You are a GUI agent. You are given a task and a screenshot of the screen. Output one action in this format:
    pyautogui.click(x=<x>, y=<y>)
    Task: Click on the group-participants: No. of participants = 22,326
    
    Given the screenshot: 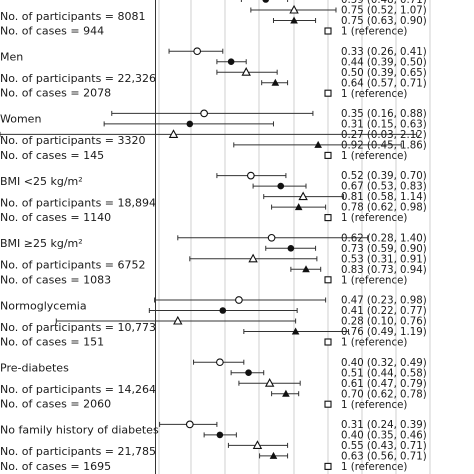 What is the action you would take?
    pyautogui.click(x=78, y=78)
    